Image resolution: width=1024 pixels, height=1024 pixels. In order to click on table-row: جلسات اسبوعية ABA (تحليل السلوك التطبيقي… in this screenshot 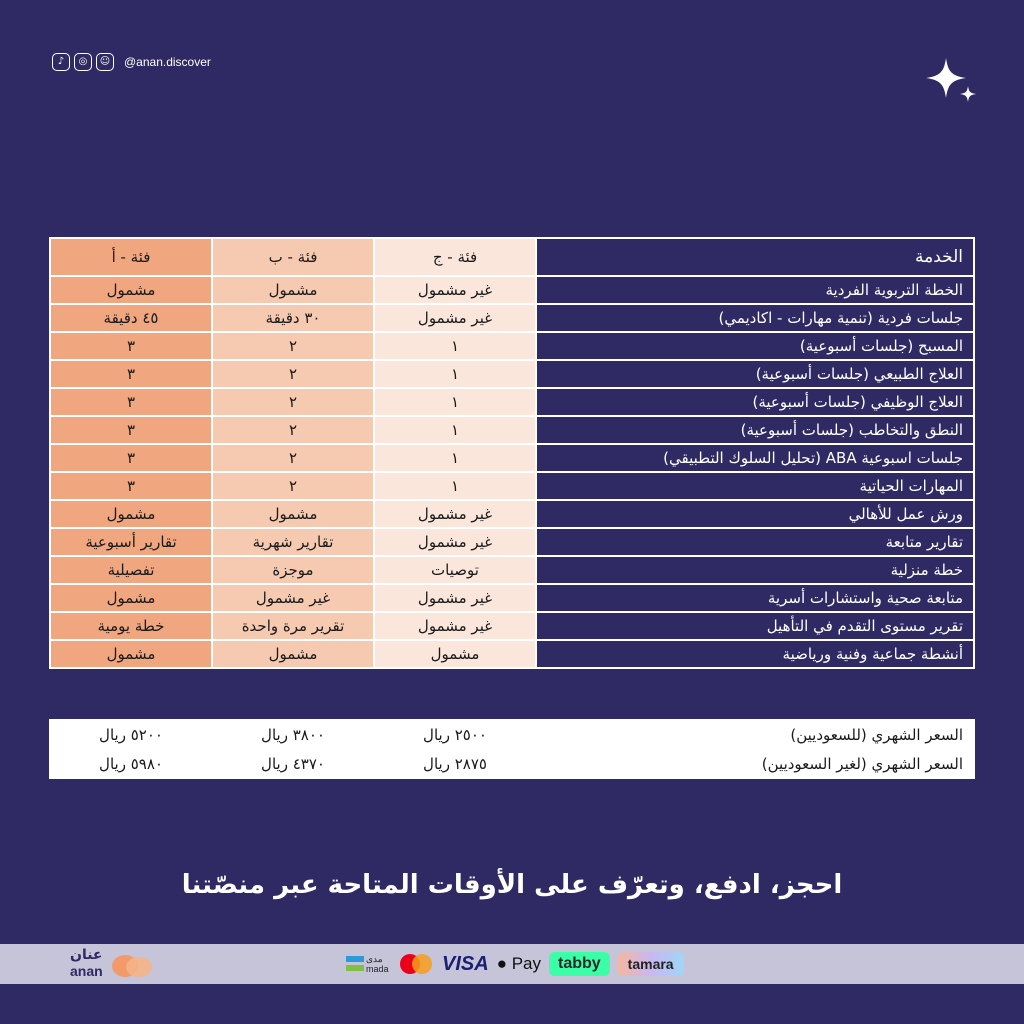, I will do `click(512, 458)`.